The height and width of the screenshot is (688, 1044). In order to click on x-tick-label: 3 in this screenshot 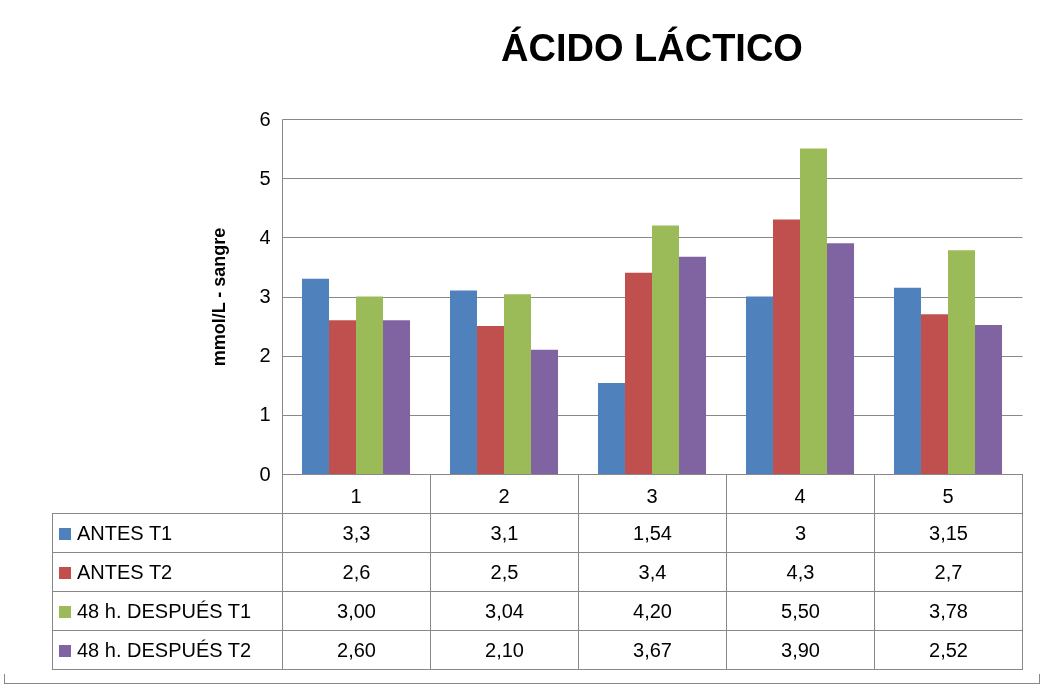, I will do `click(652, 495)`.